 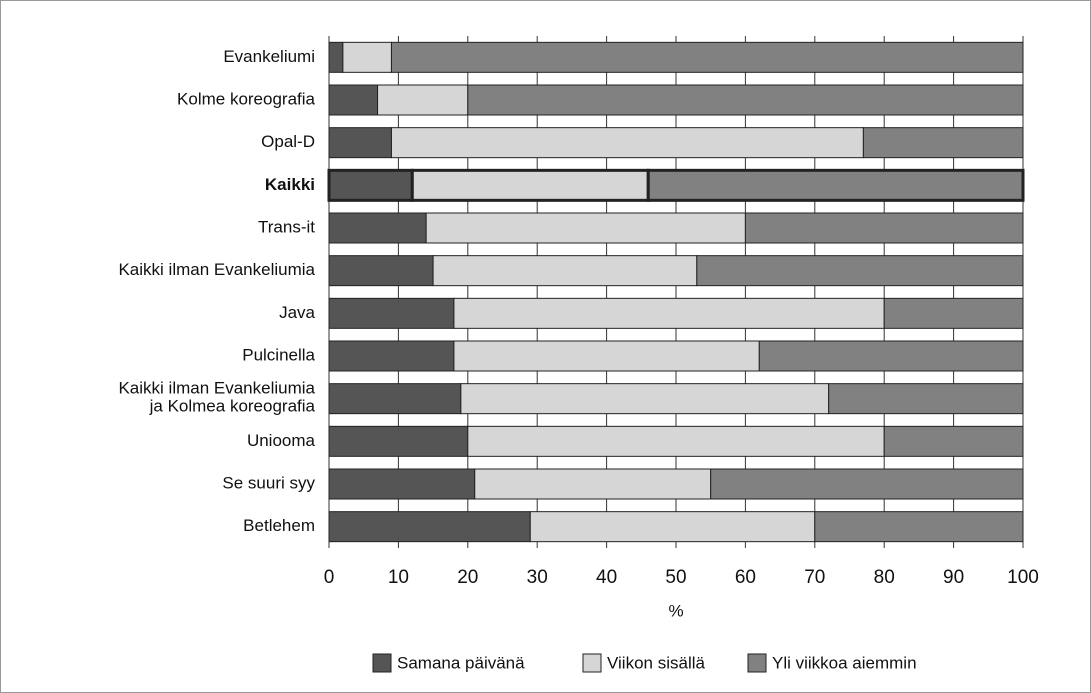 I want to click on x-tick-label: 100, so click(x=1023, y=577).